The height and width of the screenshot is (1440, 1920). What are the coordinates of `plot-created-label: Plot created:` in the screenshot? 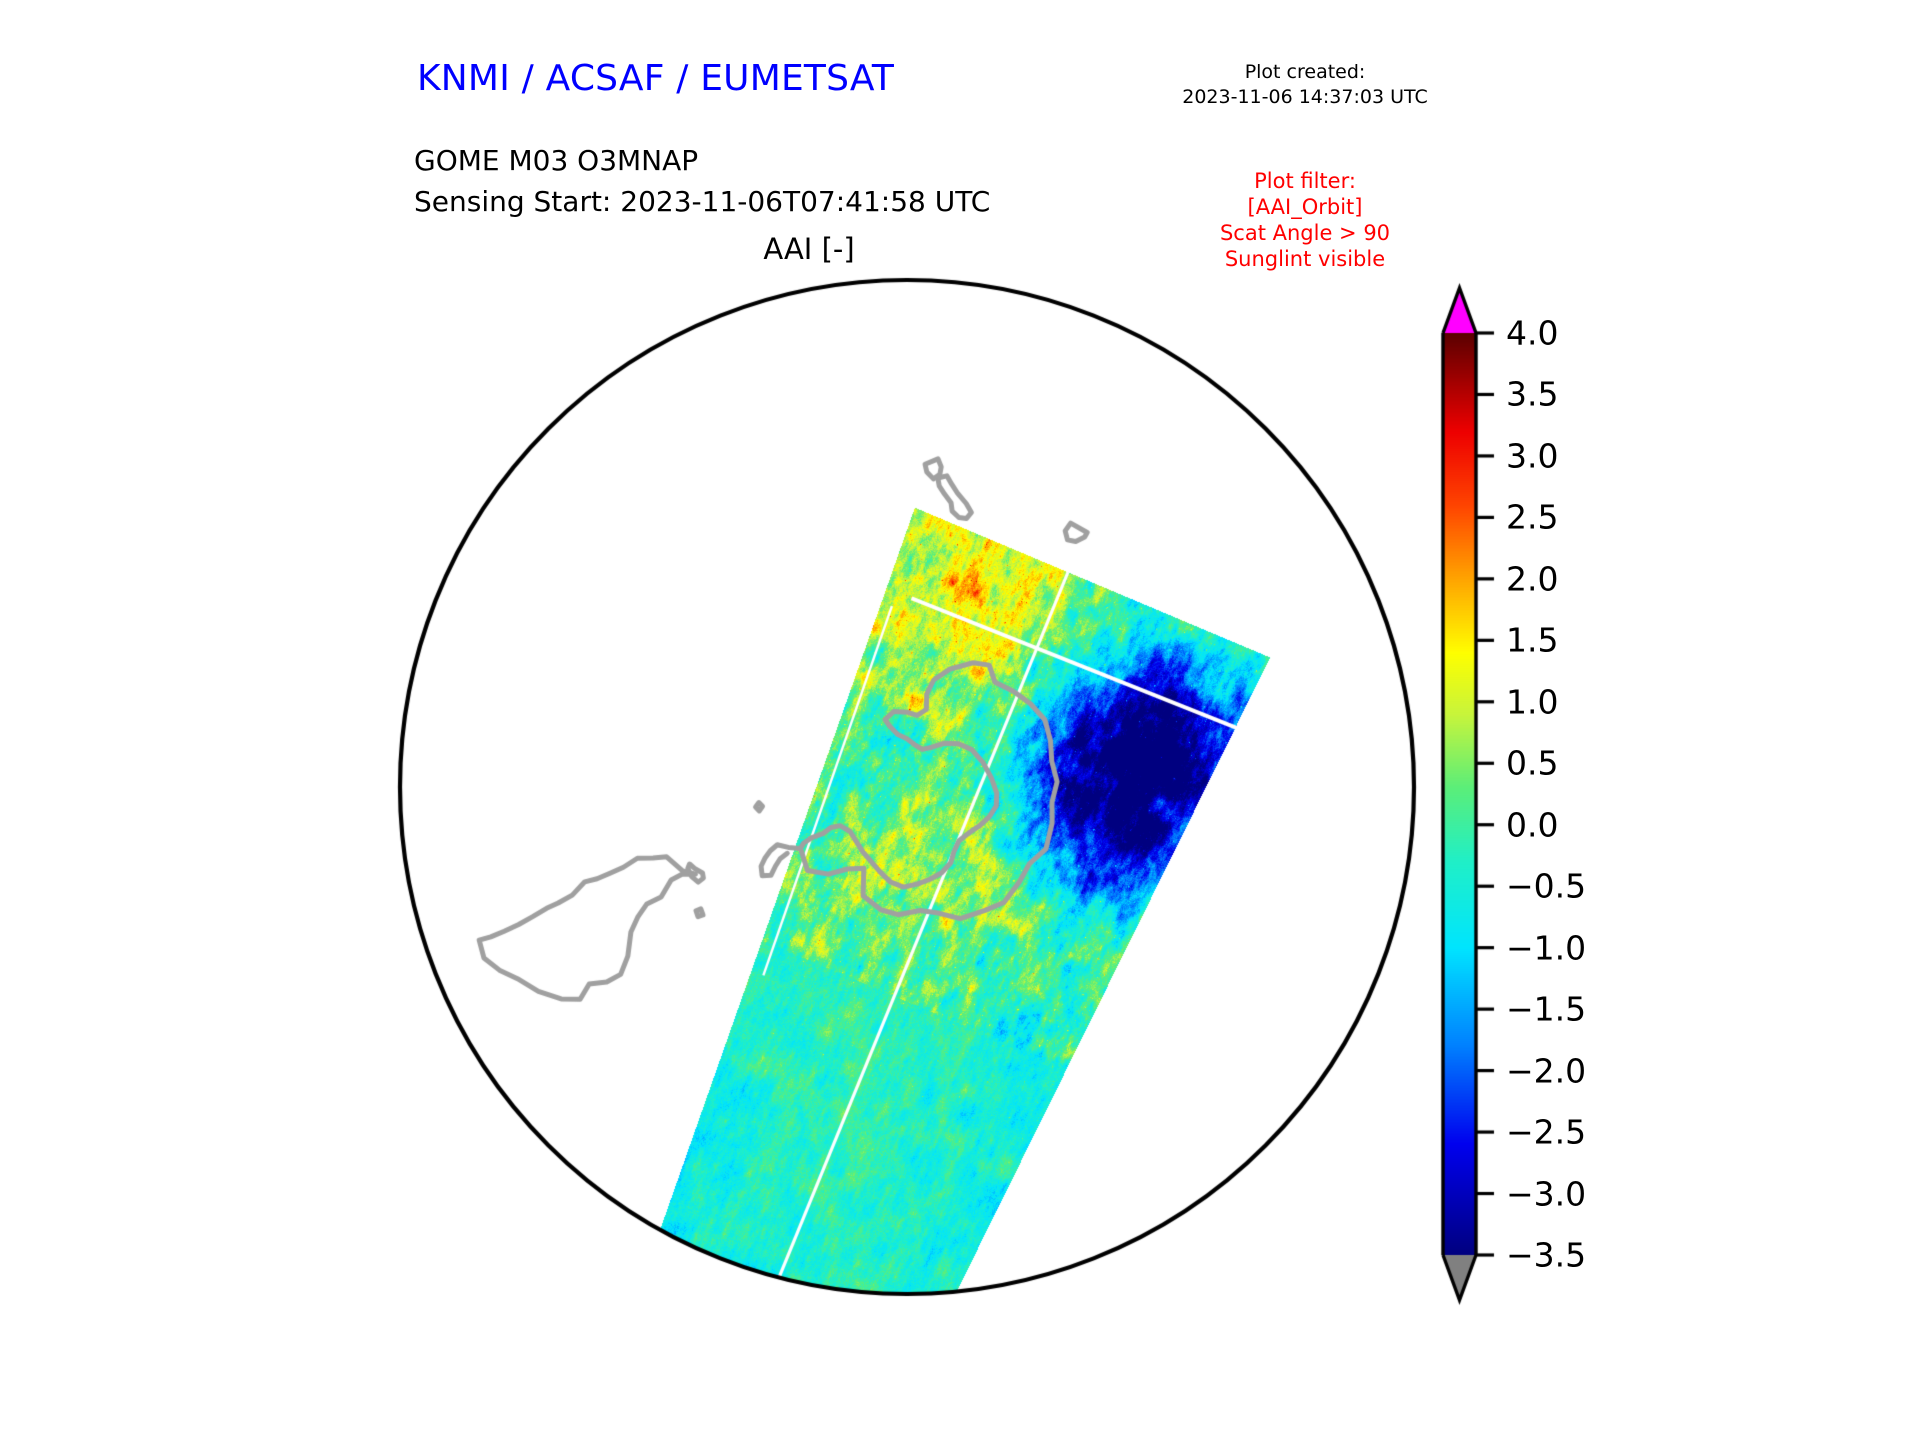 It's located at (1305, 72).